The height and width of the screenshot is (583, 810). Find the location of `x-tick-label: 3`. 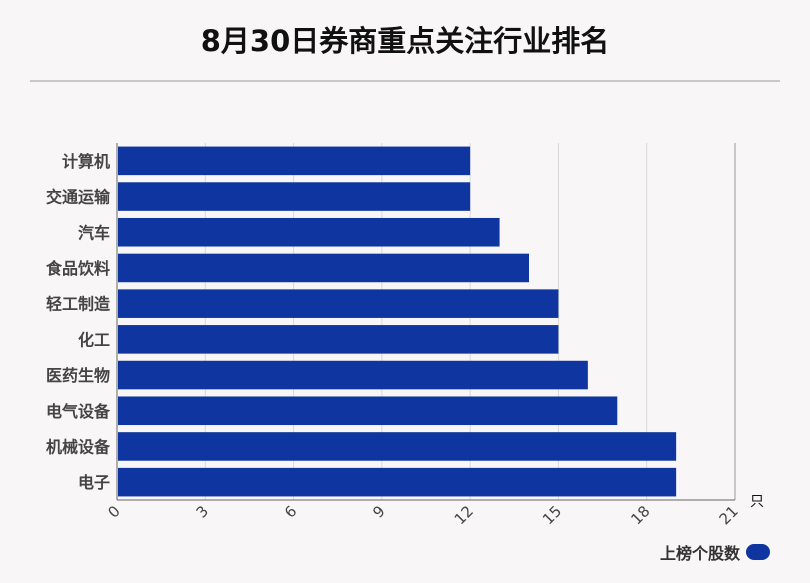

x-tick-label: 3 is located at coordinates (202, 511).